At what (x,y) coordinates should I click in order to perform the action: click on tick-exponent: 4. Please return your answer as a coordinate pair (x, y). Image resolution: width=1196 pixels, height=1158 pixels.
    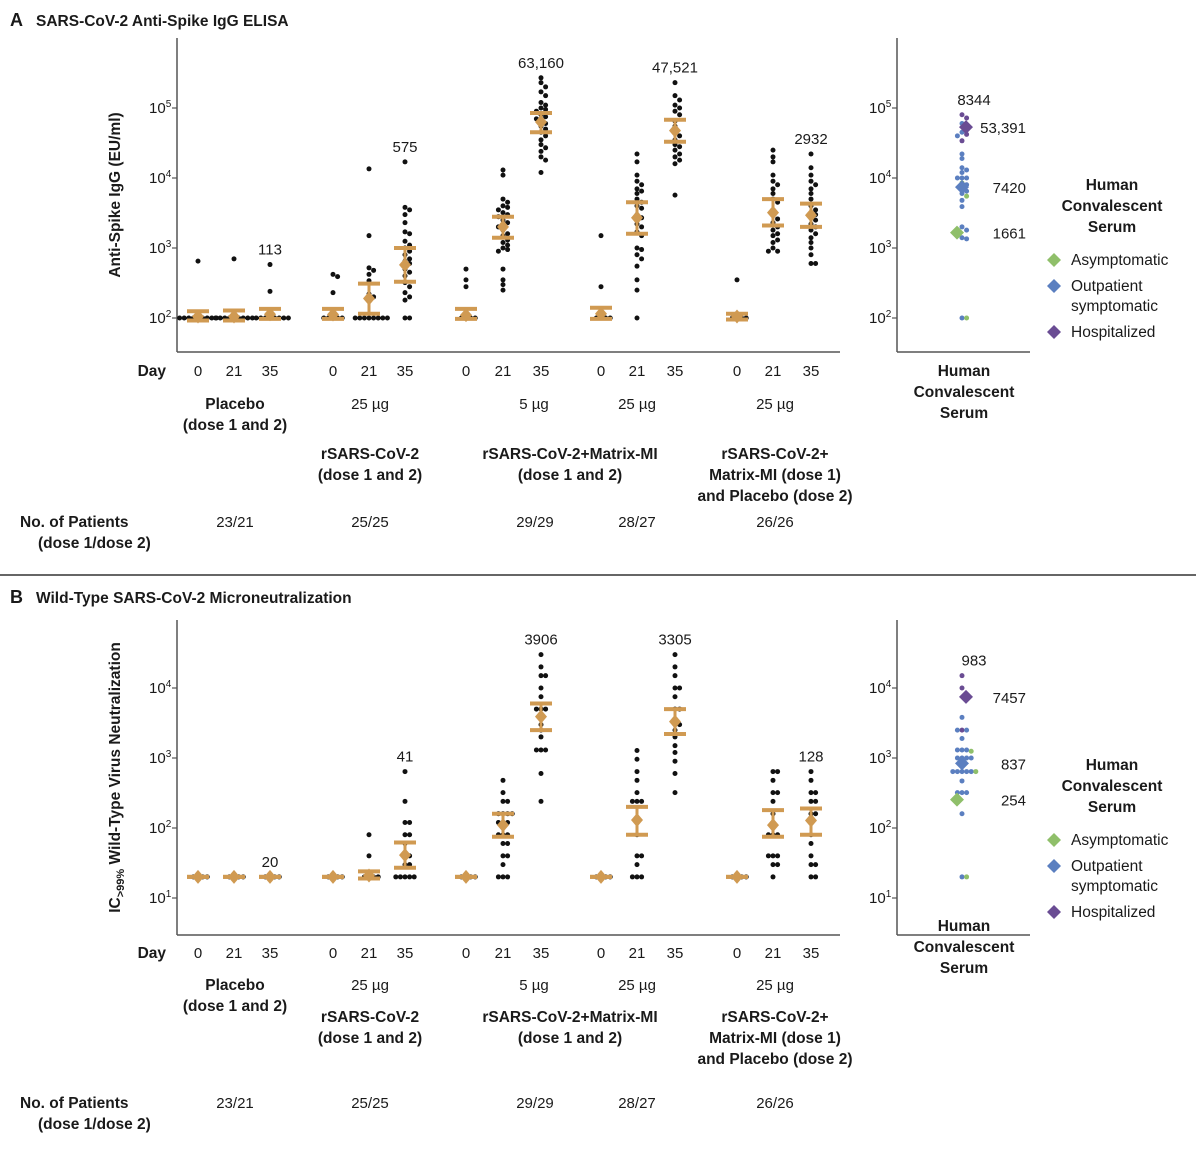
    Looking at the image, I should click on (169, 174).